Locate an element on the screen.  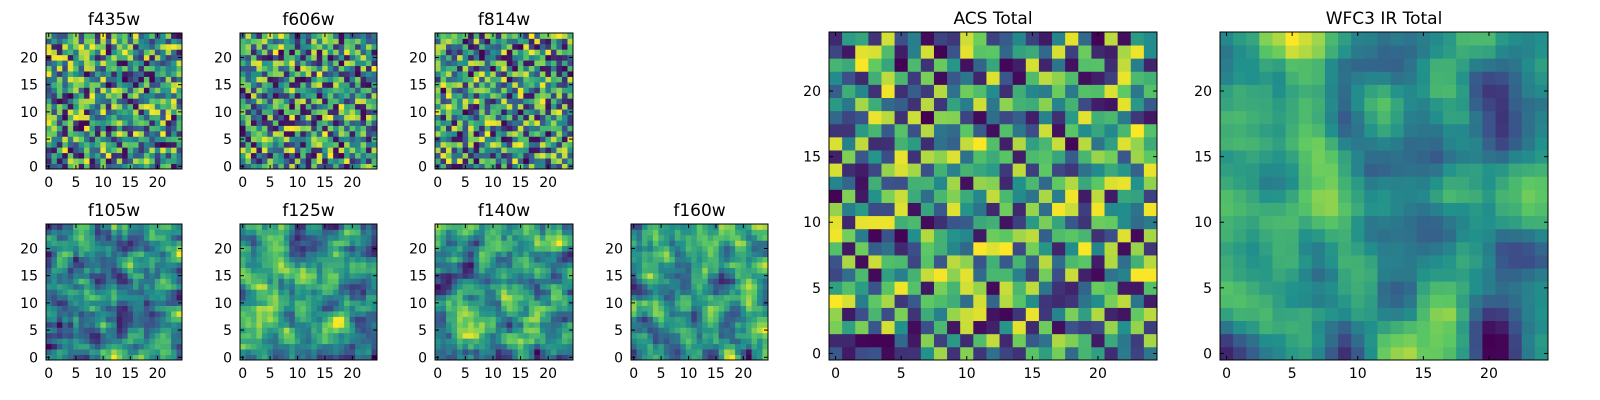
axes-frame-f105w is located at coordinates (114, 292).